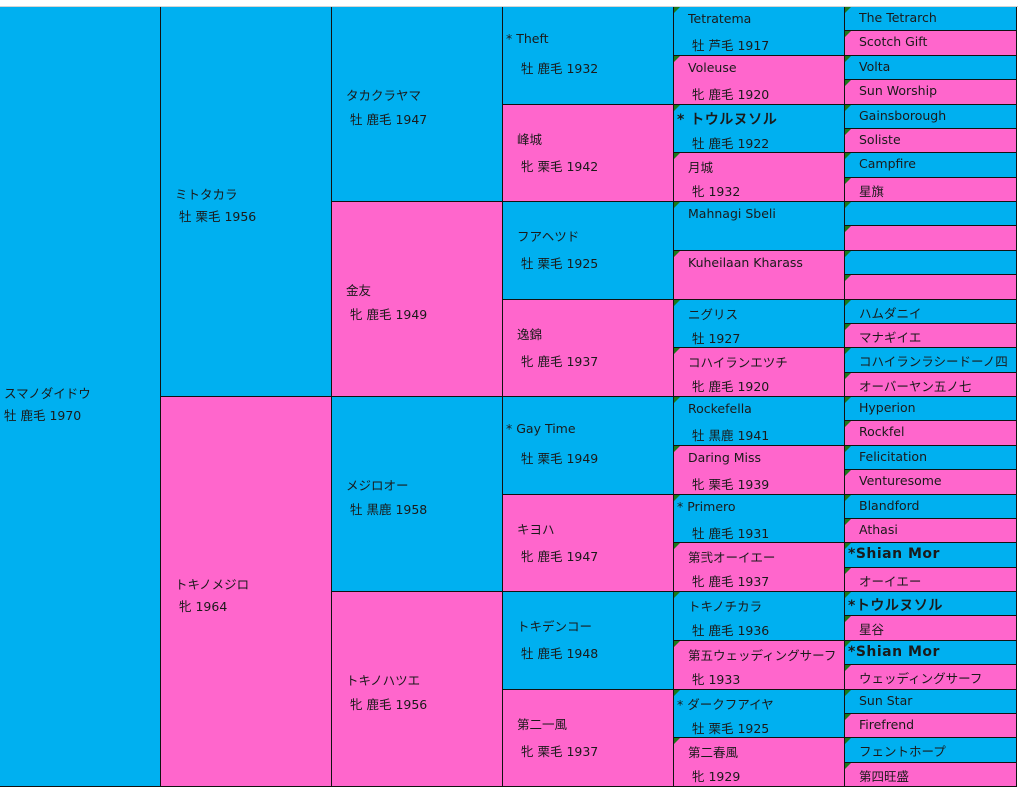 The height and width of the screenshot is (788, 1018). What do you see at coordinates (933, 362) in the screenshot?
I see `horse-name: コハイランラシードーノ四` at bounding box center [933, 362].